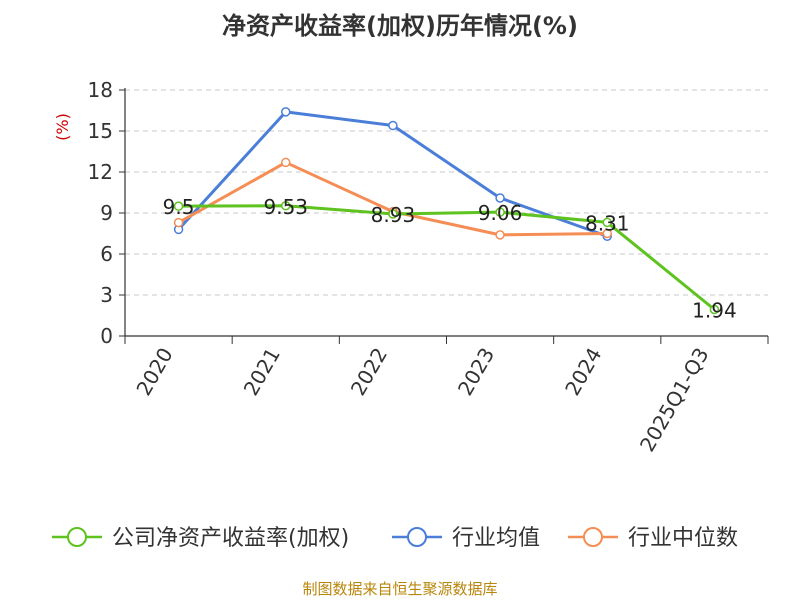 The width and height of the screenshot is (800, 600). I want to click on data-label: 9.5, so click(179, 207).